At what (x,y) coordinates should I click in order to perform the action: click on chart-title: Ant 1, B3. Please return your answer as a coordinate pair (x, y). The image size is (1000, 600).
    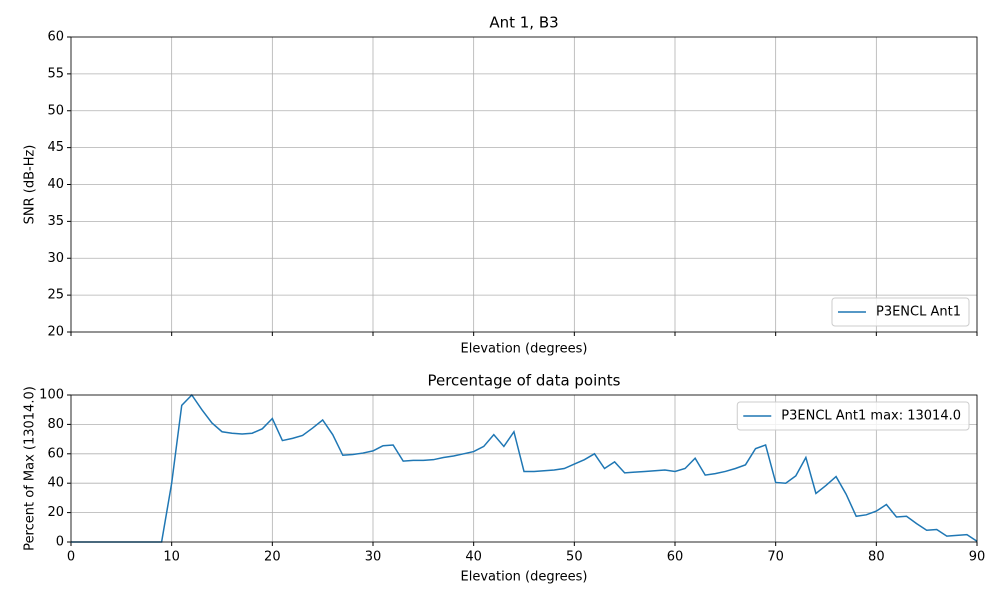
    Looking at the image, I should click on (523, 23).